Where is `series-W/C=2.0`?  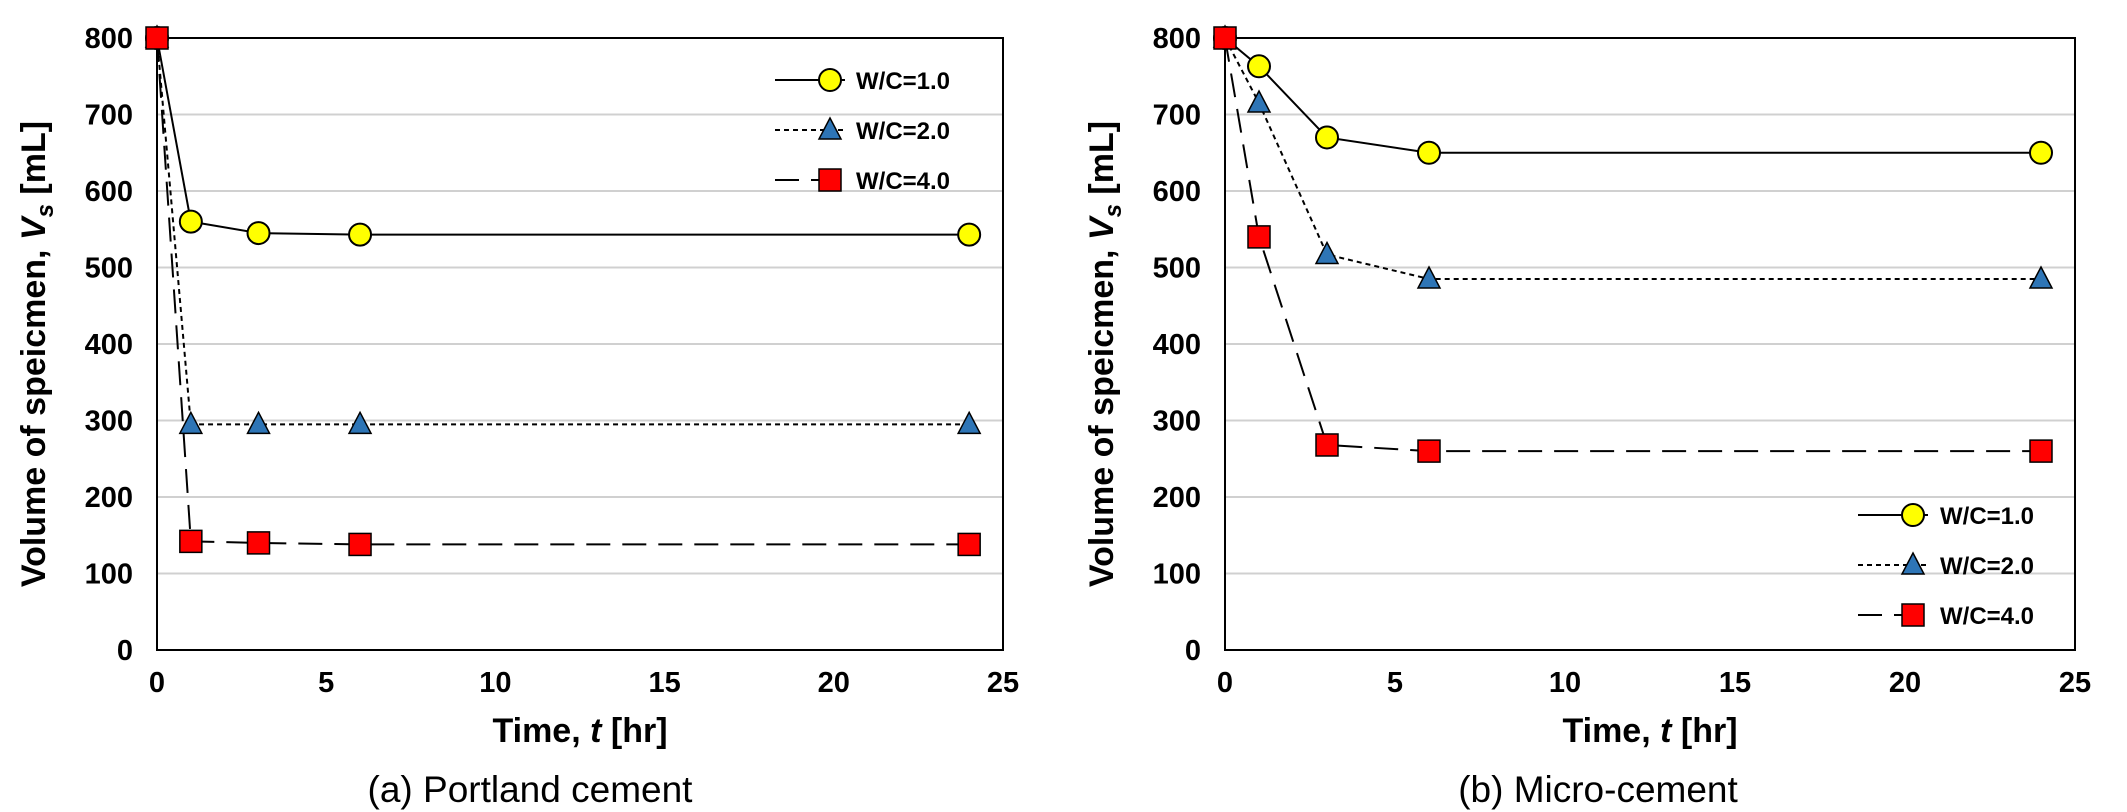
series-W/C=2.0 is located at coordinates (1633, 156).